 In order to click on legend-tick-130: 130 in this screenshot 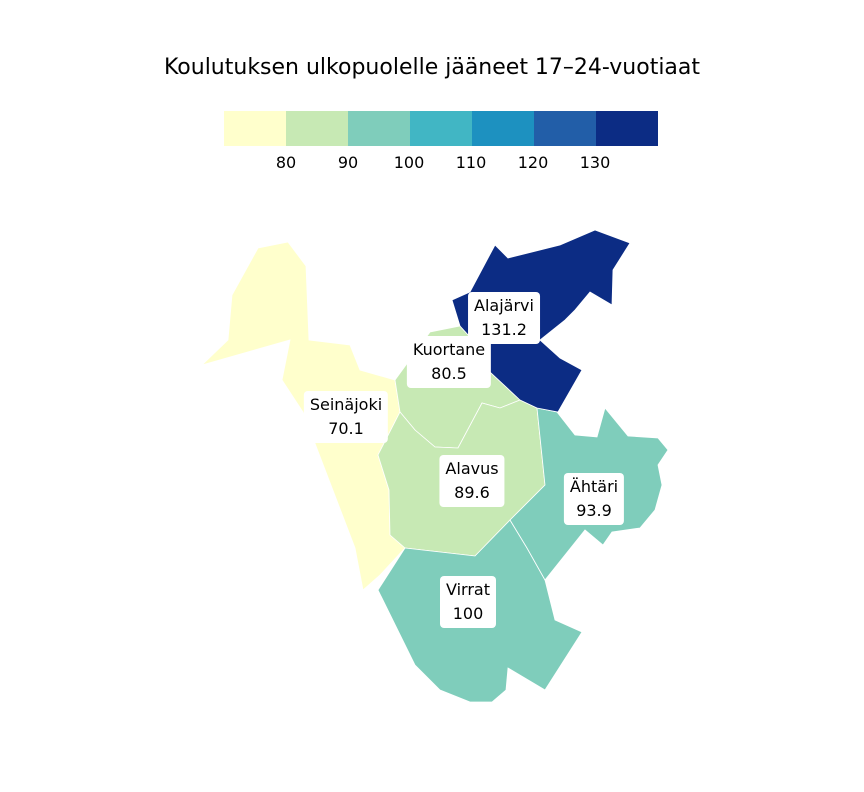, I will do `click(595, 162)`.